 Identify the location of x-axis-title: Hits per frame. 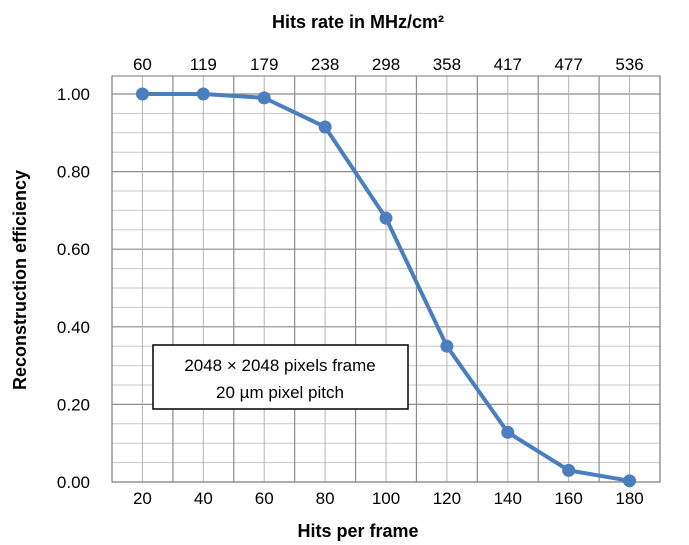
(357, 531).